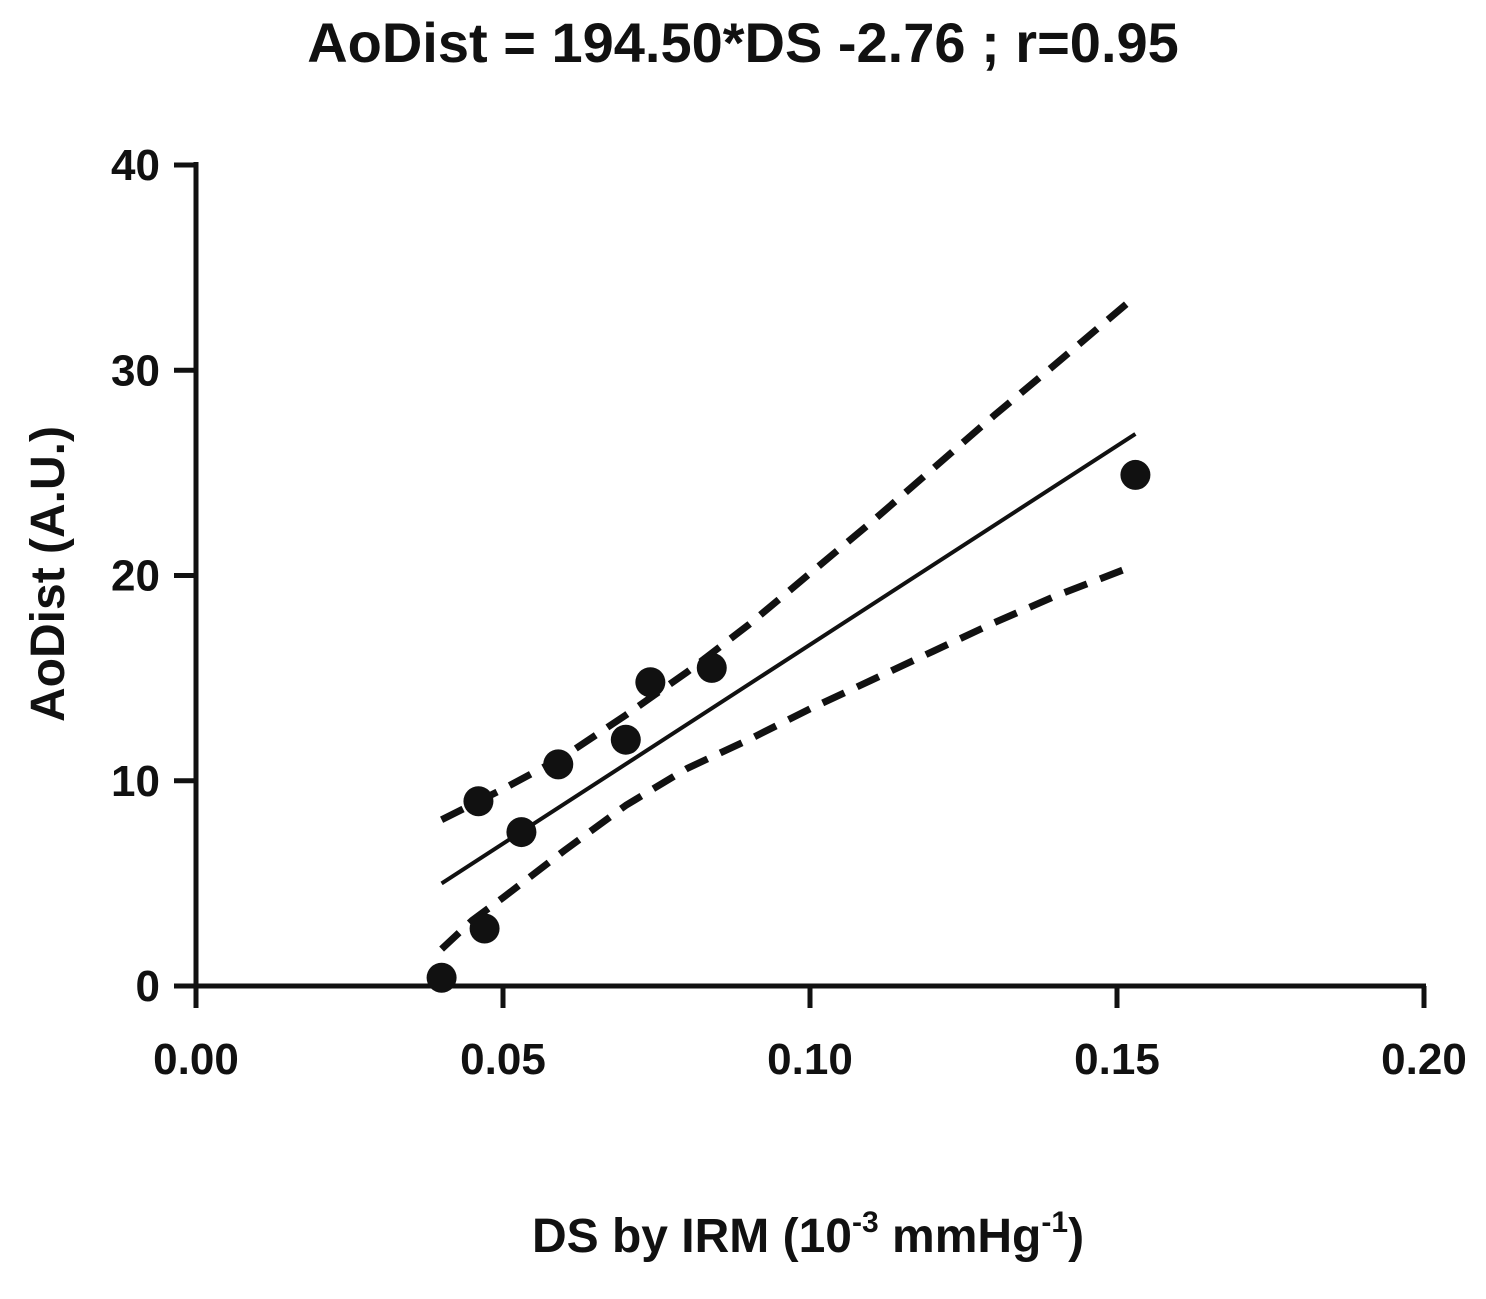  What do you see at coordinates (788, 756) in the screenshot?
I see `confidence-band-lower` at bounding box center [788, 756].